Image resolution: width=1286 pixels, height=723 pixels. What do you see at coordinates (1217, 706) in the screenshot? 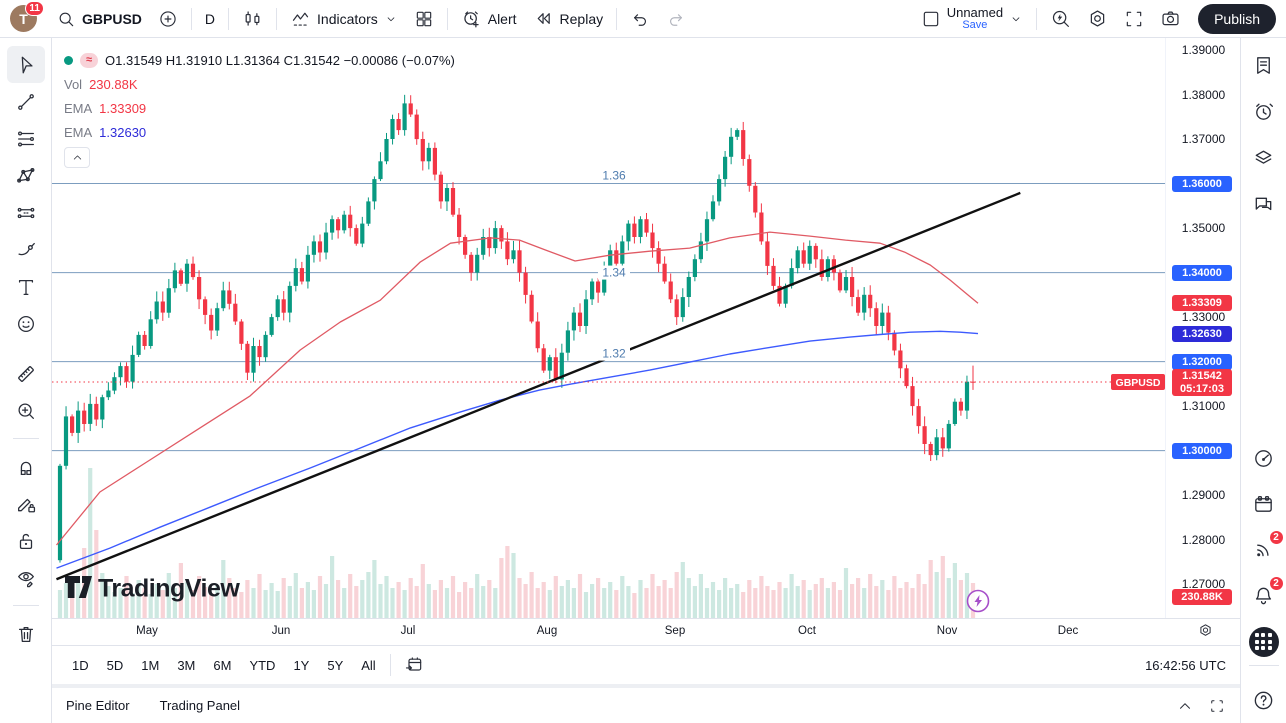
I see `panel-maximize-button` at bounding box center [1217, 706].